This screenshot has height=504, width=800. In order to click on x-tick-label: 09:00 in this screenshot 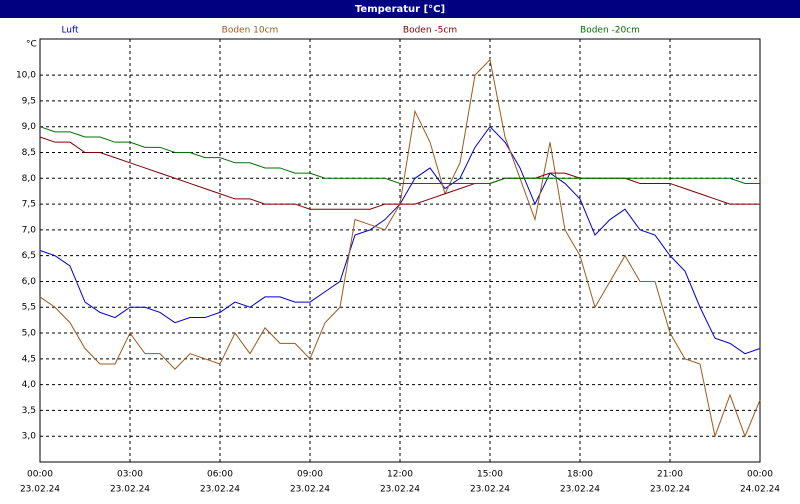, I will do `click(310, 475)`.